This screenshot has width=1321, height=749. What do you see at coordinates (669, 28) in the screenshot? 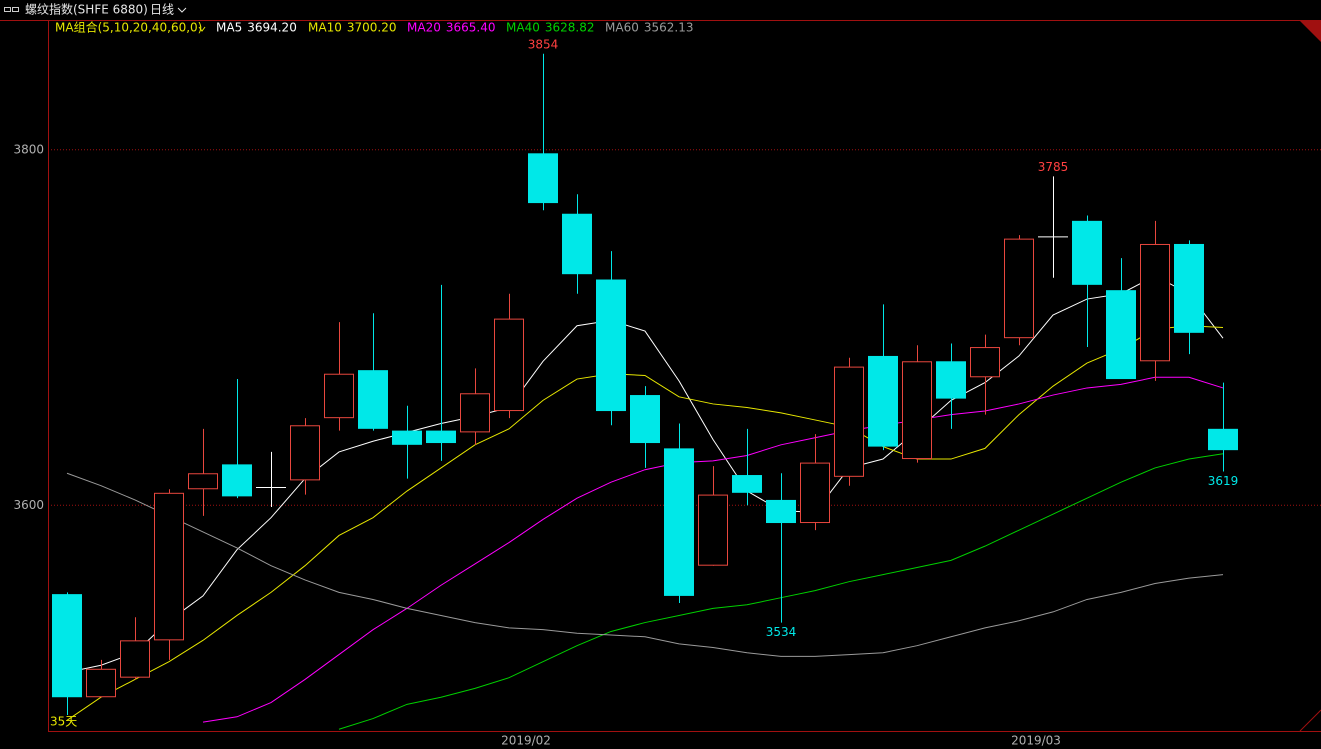
I see `legend-value: 3562.13` at bounding box center [669, 28].